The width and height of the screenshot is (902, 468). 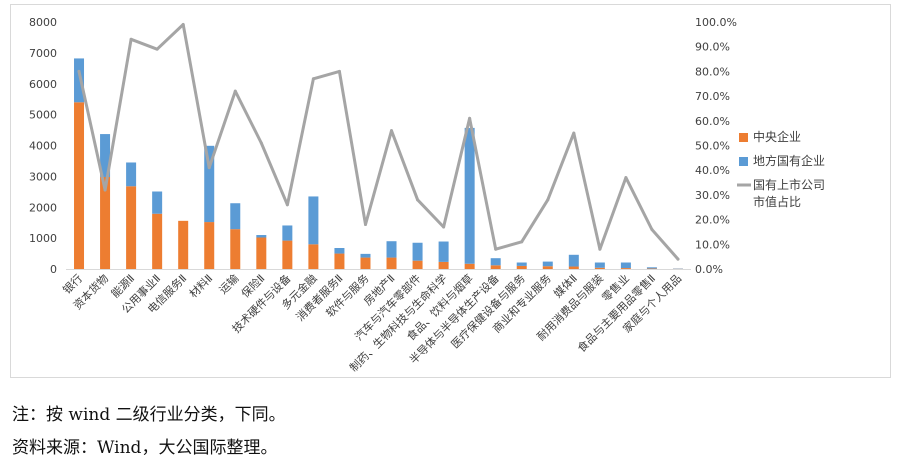 What do you see at coordinates (743, 161) in the screenshot?
I see `legend-swatch-local` at bounding box center [743, 161].